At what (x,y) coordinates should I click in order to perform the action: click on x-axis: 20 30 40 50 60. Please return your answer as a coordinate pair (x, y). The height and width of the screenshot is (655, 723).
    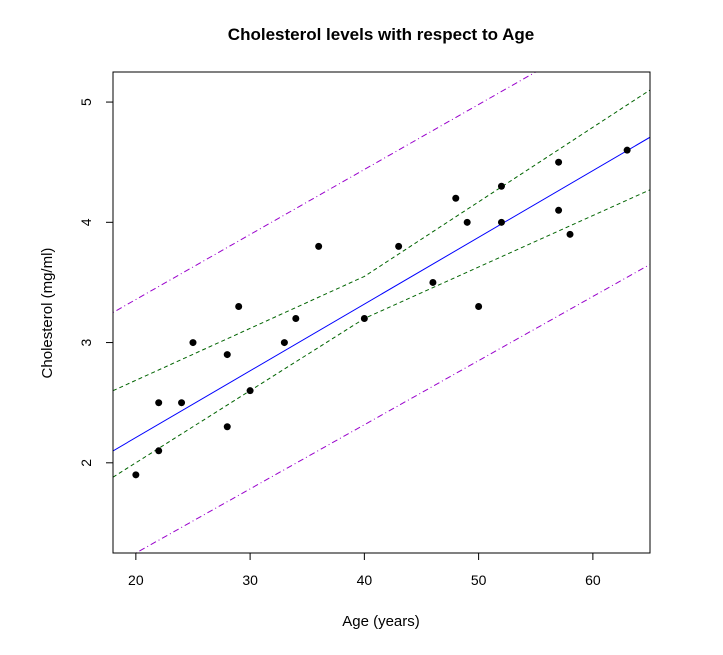
    Looking at the image, I should click on (364, 570).